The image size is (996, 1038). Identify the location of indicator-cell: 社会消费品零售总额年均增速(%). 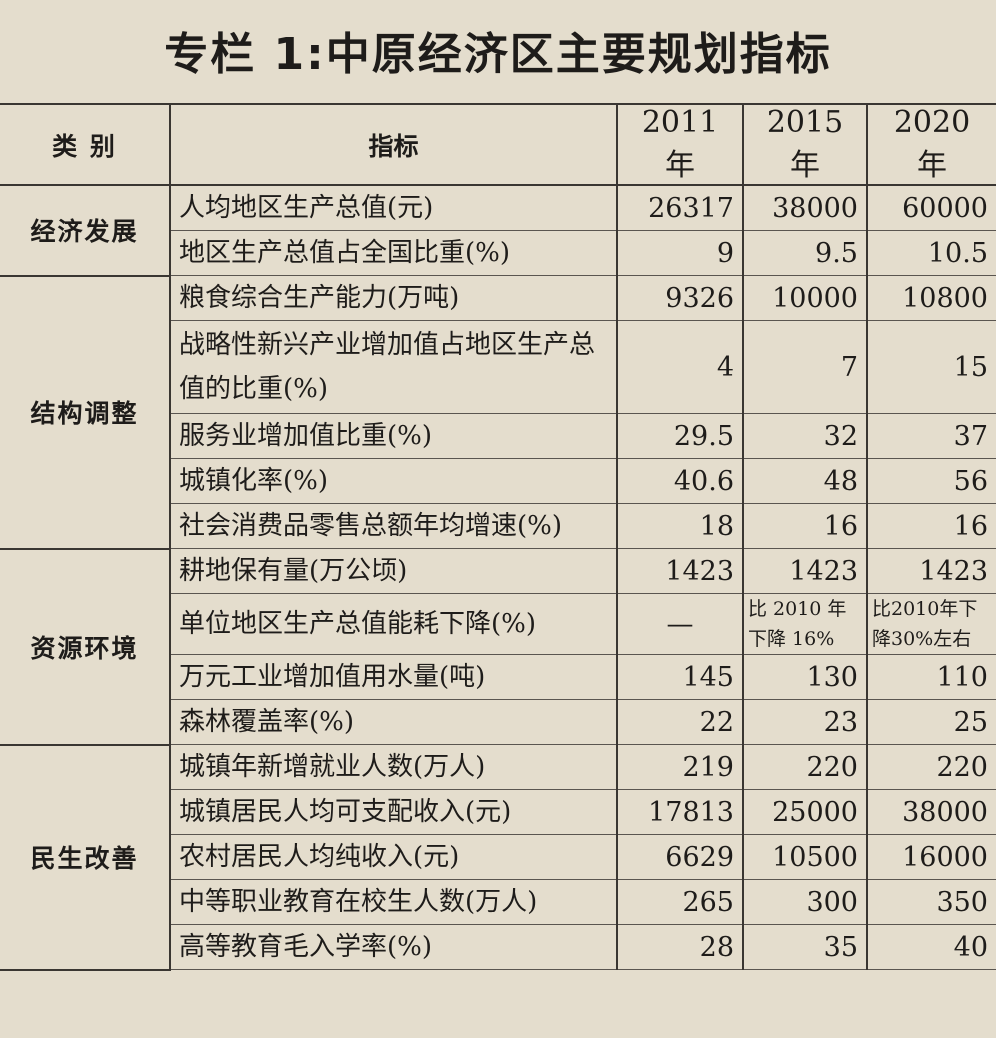
(393, 526).